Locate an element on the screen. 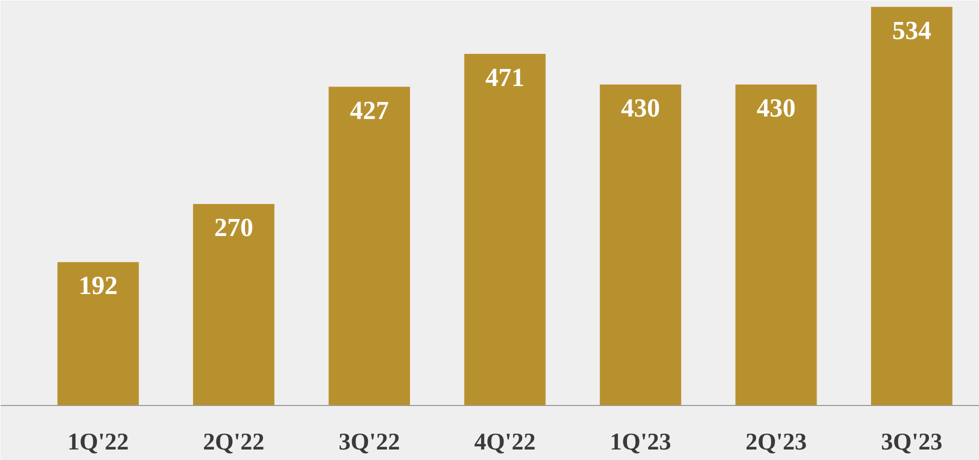  x-tick-label: 3Q'22 is located at coordinates (369, 443).